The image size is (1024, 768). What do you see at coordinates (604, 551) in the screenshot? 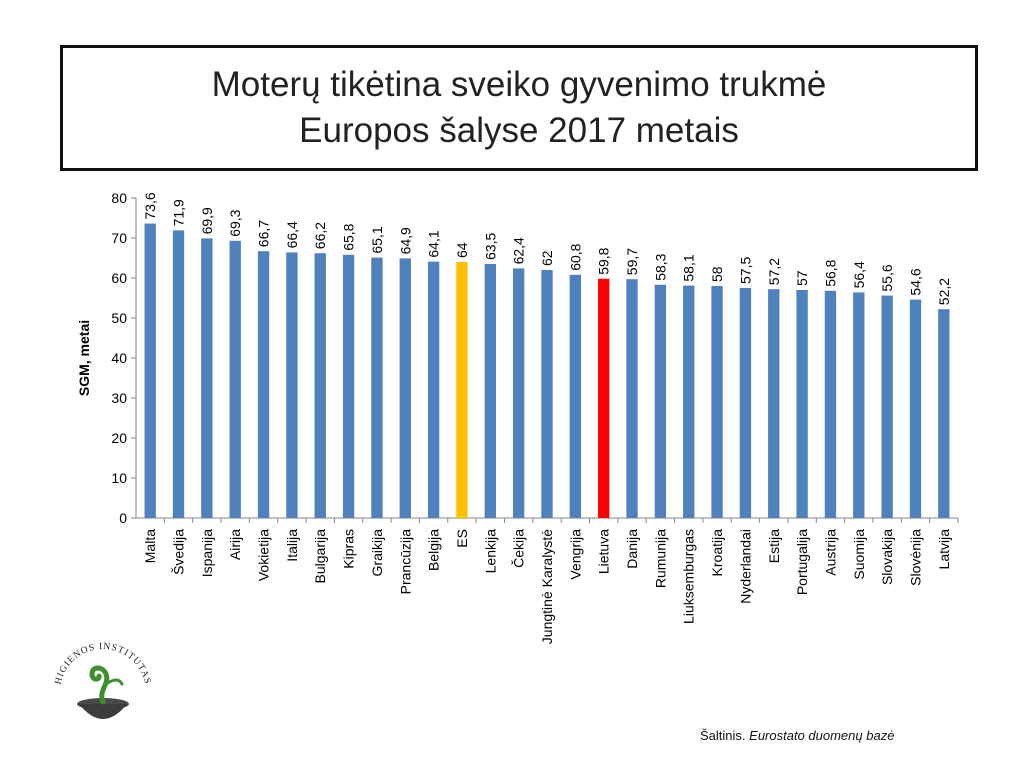
I see `x-category-label: Lietuva` at bounding box center [604, 551].